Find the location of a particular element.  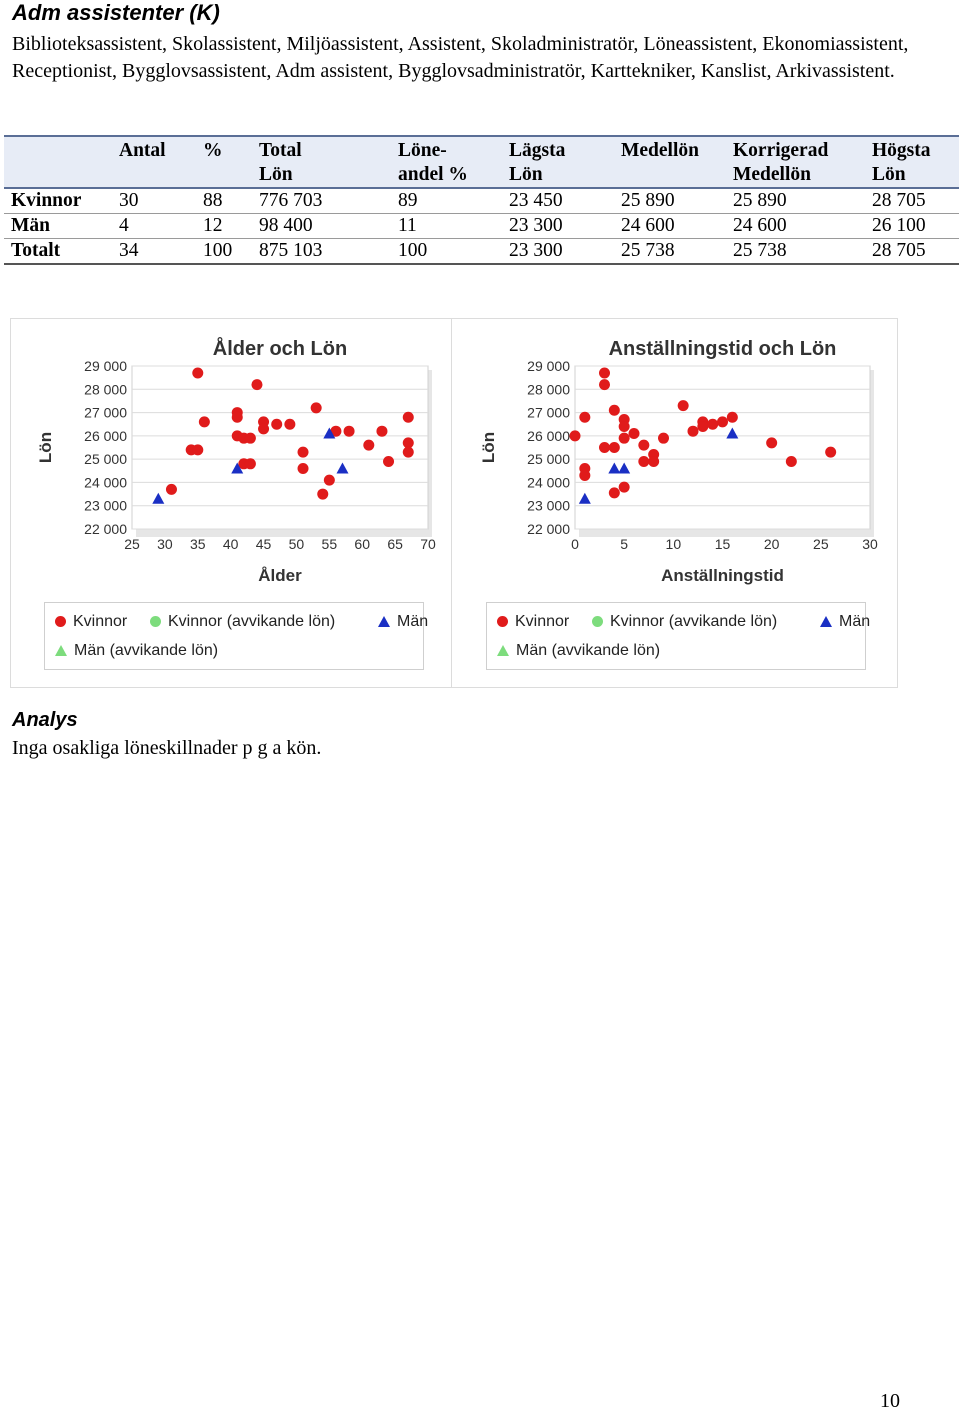

header-line: Korrigerad is located at coordinates (781, 150).